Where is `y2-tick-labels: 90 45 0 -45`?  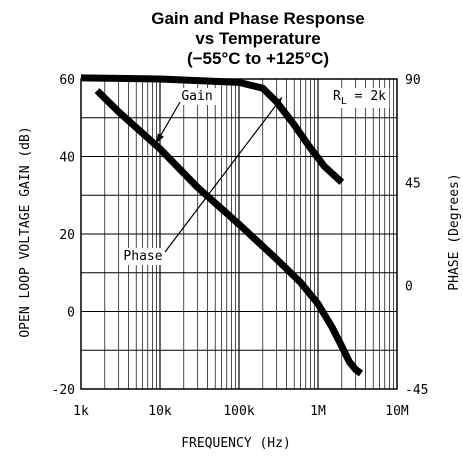
y2-tick-labels: 90 45 0 -45 is located at coordinates (416, 235).